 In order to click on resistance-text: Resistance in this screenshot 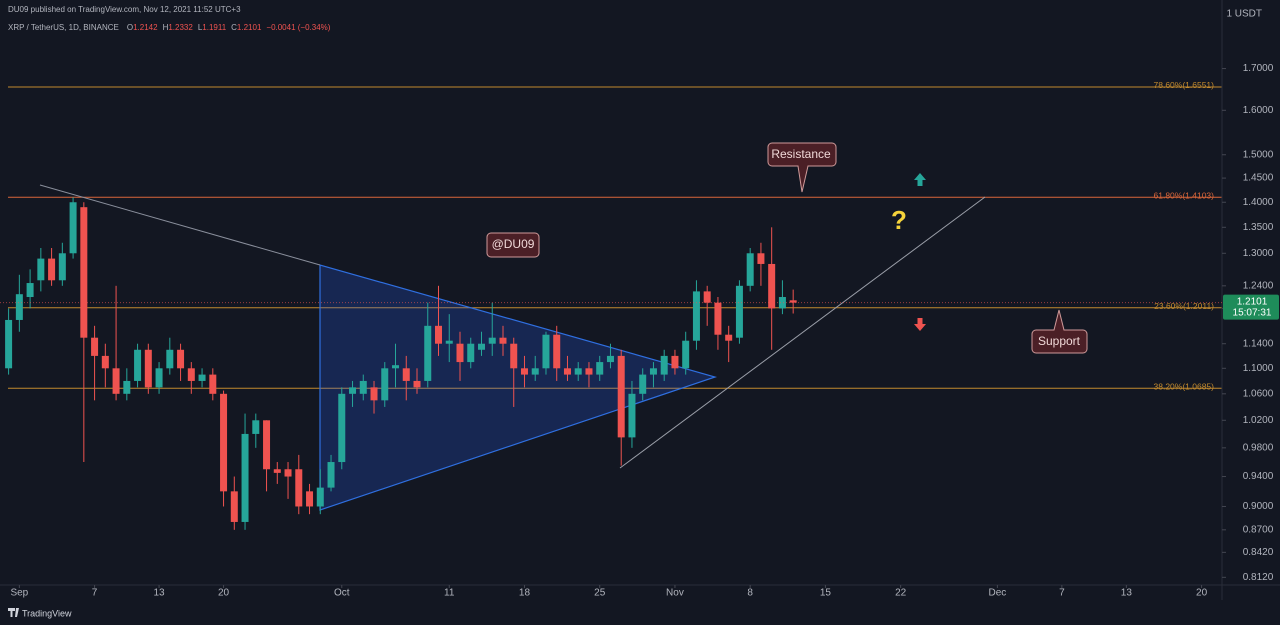, I will do `click(801, 154)`.